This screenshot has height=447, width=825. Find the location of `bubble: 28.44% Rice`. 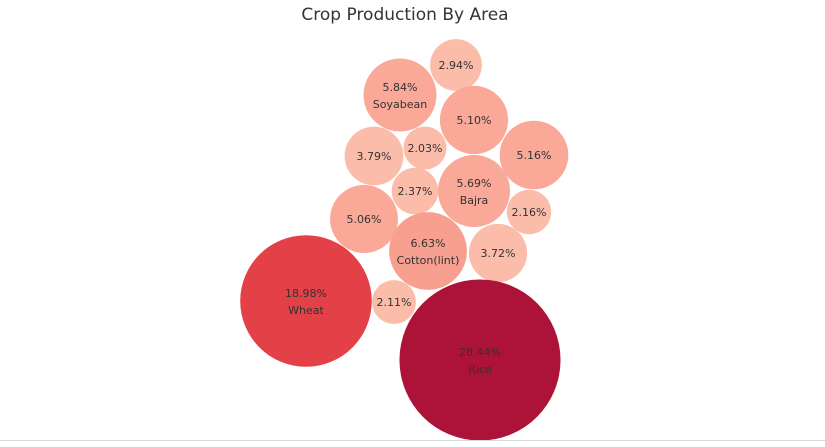

bubble: 28.44% Rice is located at coordinates (480, 360).